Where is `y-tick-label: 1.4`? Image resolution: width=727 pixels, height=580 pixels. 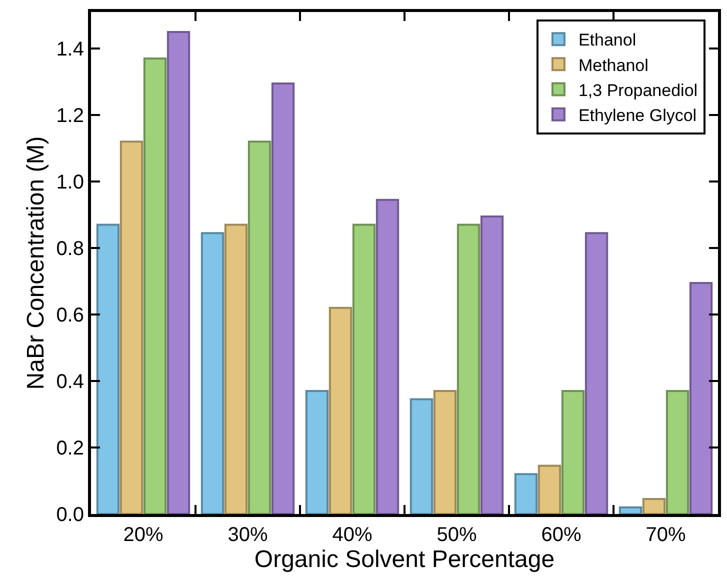
y-tick-label: 1.4 is located at coordinates (70, 49).